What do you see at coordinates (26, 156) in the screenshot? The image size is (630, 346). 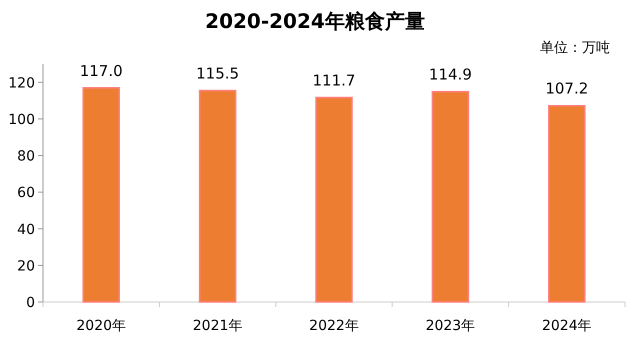 I see `y-tick-label: 80` at bounding box center [26, 156].